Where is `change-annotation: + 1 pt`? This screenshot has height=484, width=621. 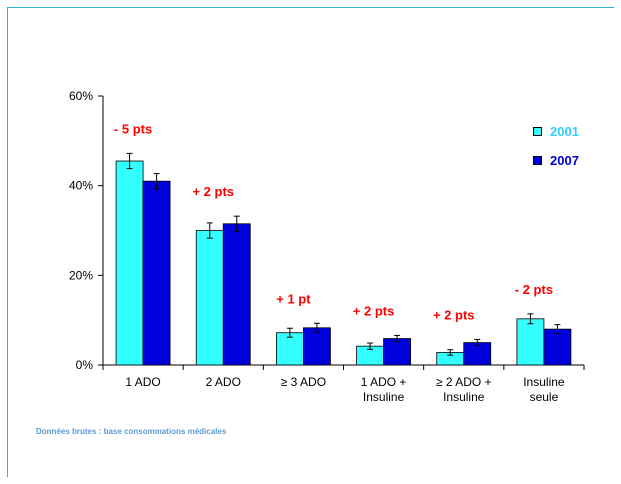 change-annotation: + 1 pt is located at coordinates (293, 298).